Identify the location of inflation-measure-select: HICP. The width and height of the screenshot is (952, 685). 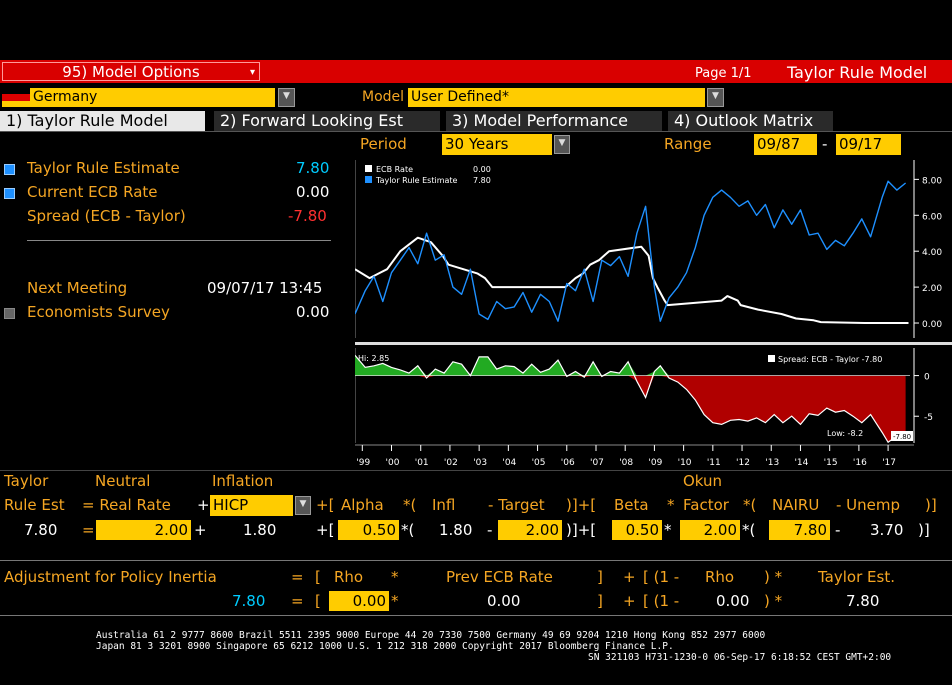
(251, 505).